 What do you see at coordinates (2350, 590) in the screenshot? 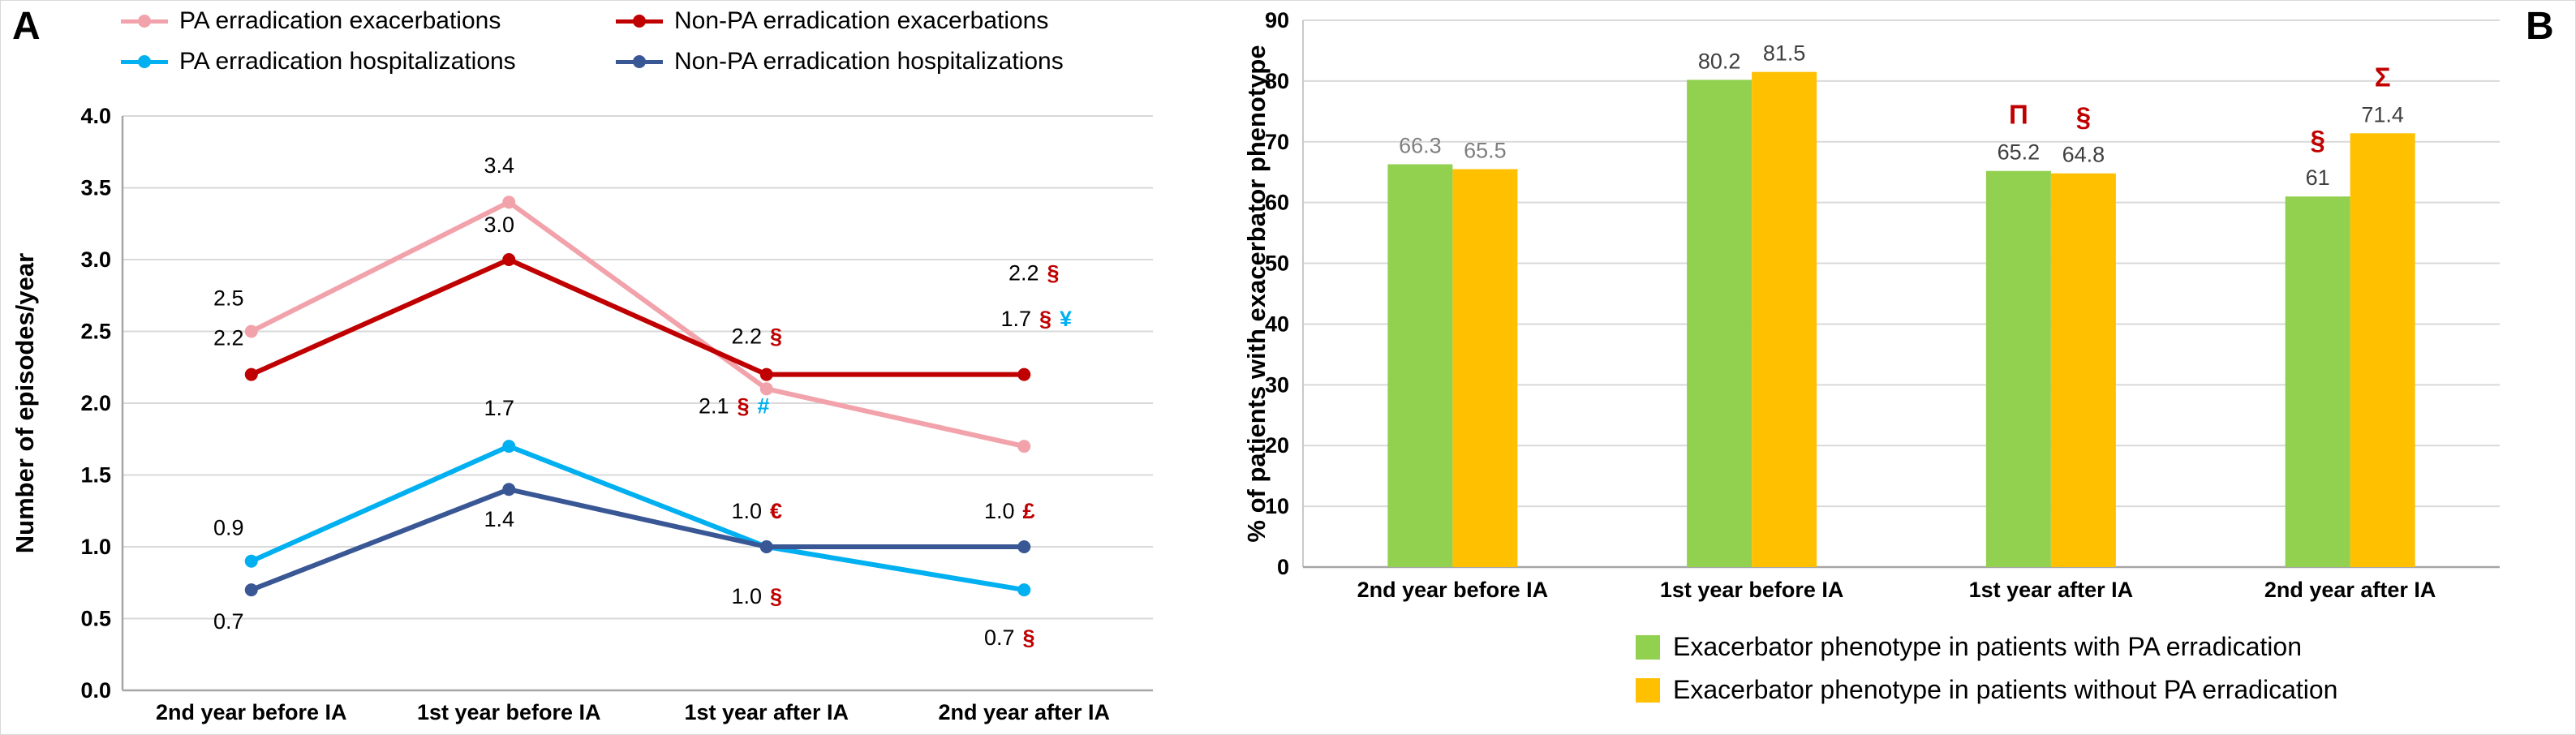
I see `x-tick-label: 2nd year after IA` at bounding box center [2350, 590].